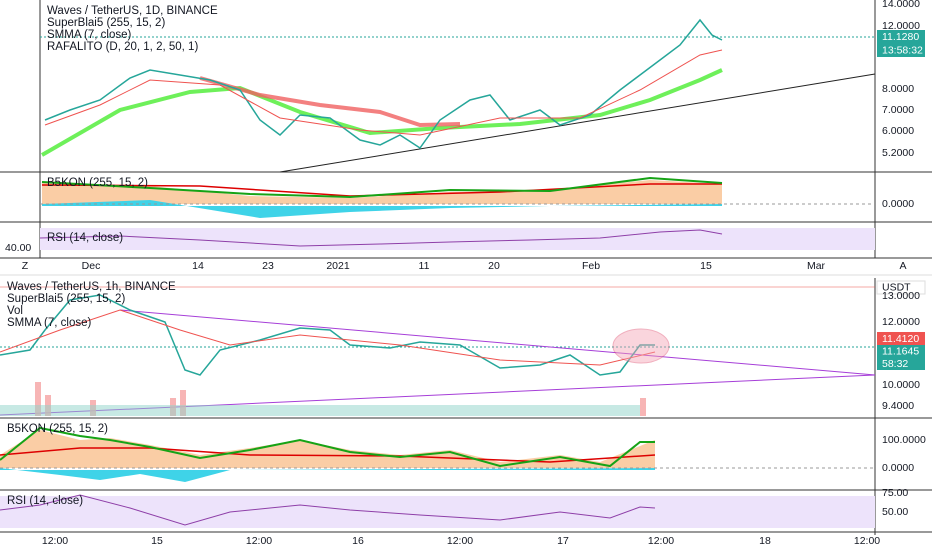  What do you see at coordinates (591, 266) in the screenshot?
I see `time-axis-label: Feb` at bounding box center [591, 266].